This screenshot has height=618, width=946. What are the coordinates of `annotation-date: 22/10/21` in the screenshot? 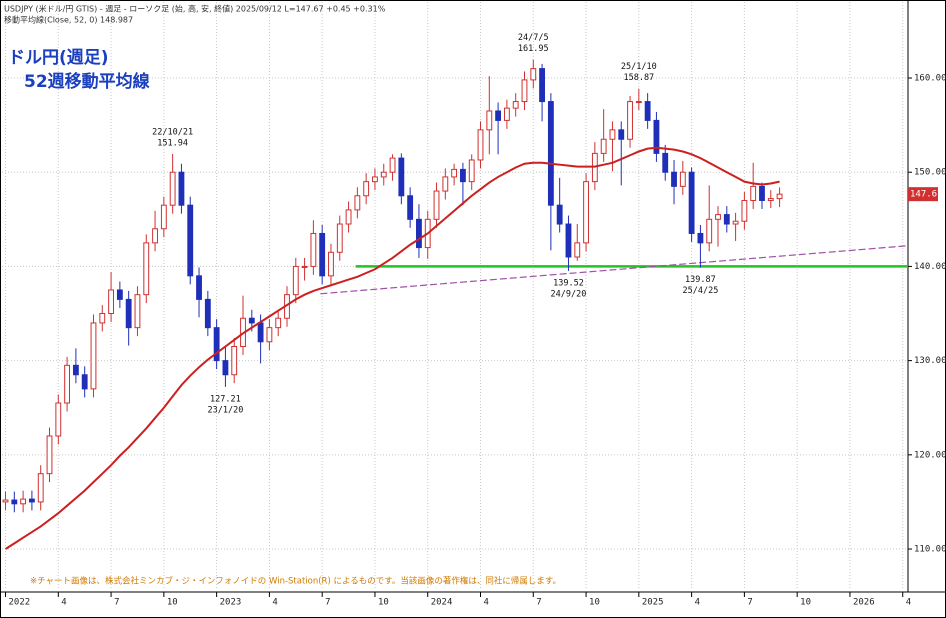 It's located at (172, 132).